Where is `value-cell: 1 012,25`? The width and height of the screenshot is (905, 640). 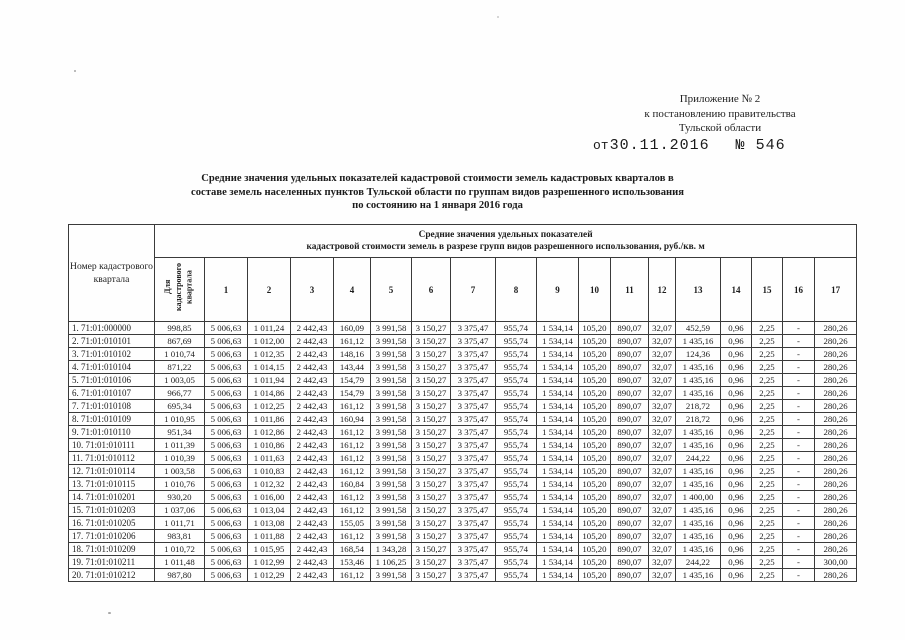
value-cell: 1 012,25 is located at coordinates (269, 406).